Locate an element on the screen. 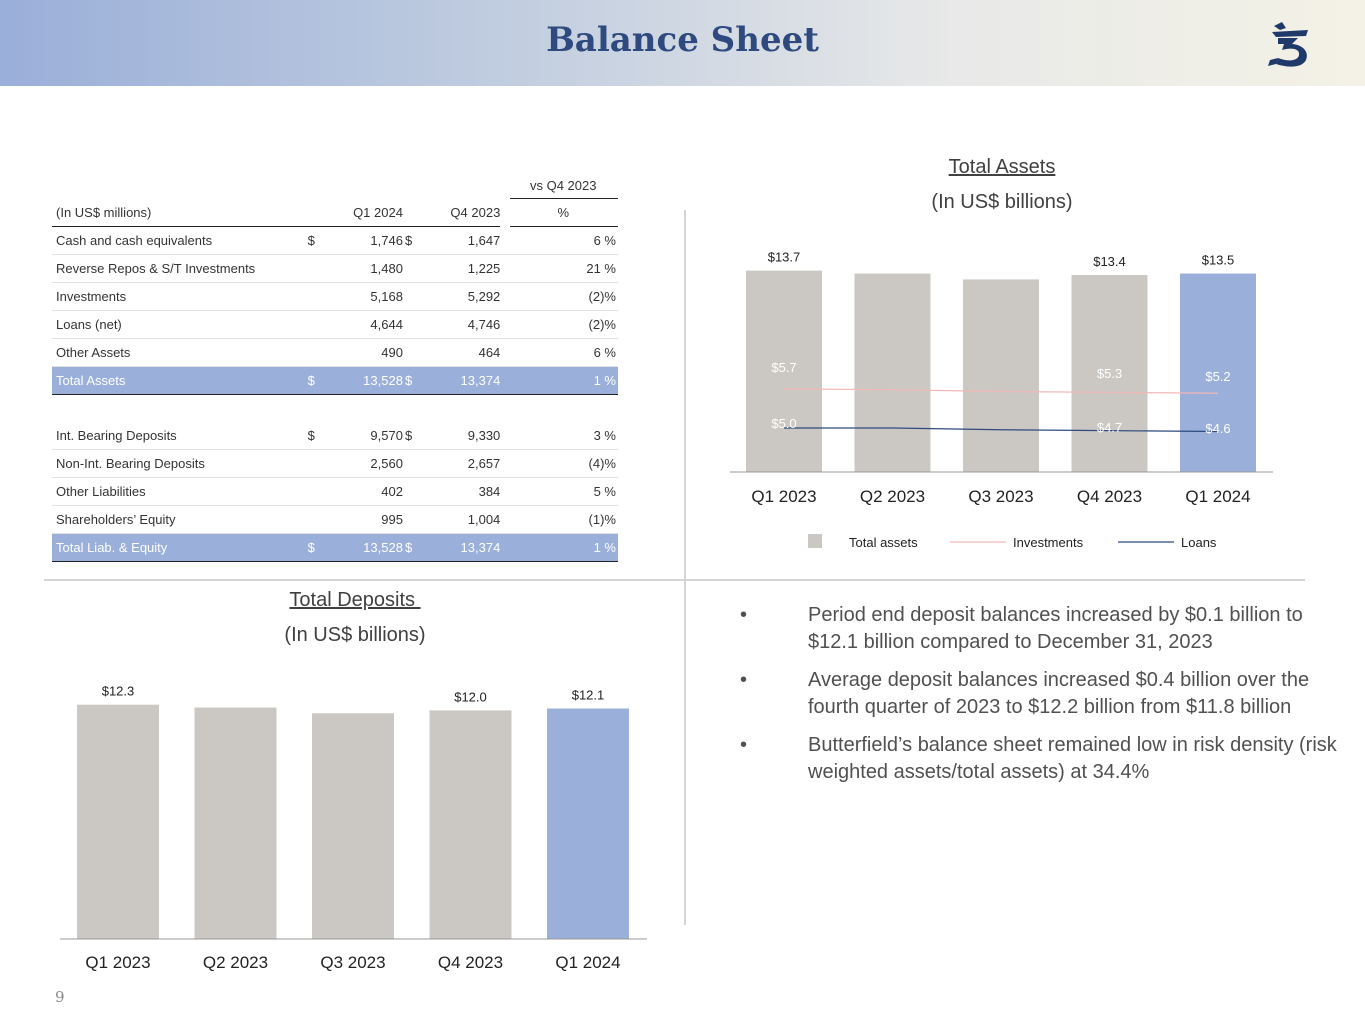  page-title: Balance Sheet is located at coordinates (682, 40).